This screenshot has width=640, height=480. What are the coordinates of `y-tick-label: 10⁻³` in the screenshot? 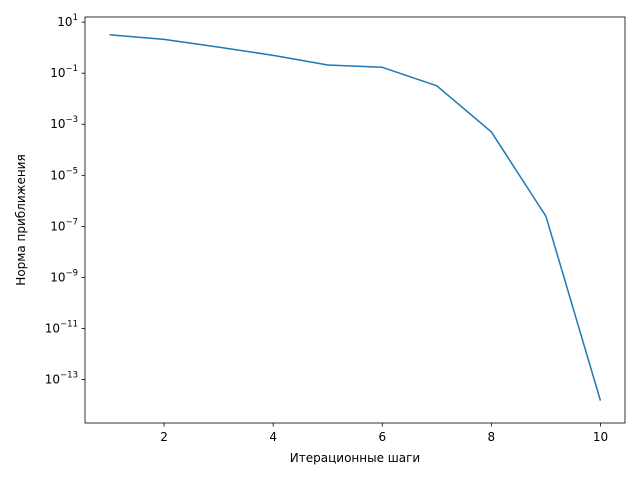 It's located at (64, 123).